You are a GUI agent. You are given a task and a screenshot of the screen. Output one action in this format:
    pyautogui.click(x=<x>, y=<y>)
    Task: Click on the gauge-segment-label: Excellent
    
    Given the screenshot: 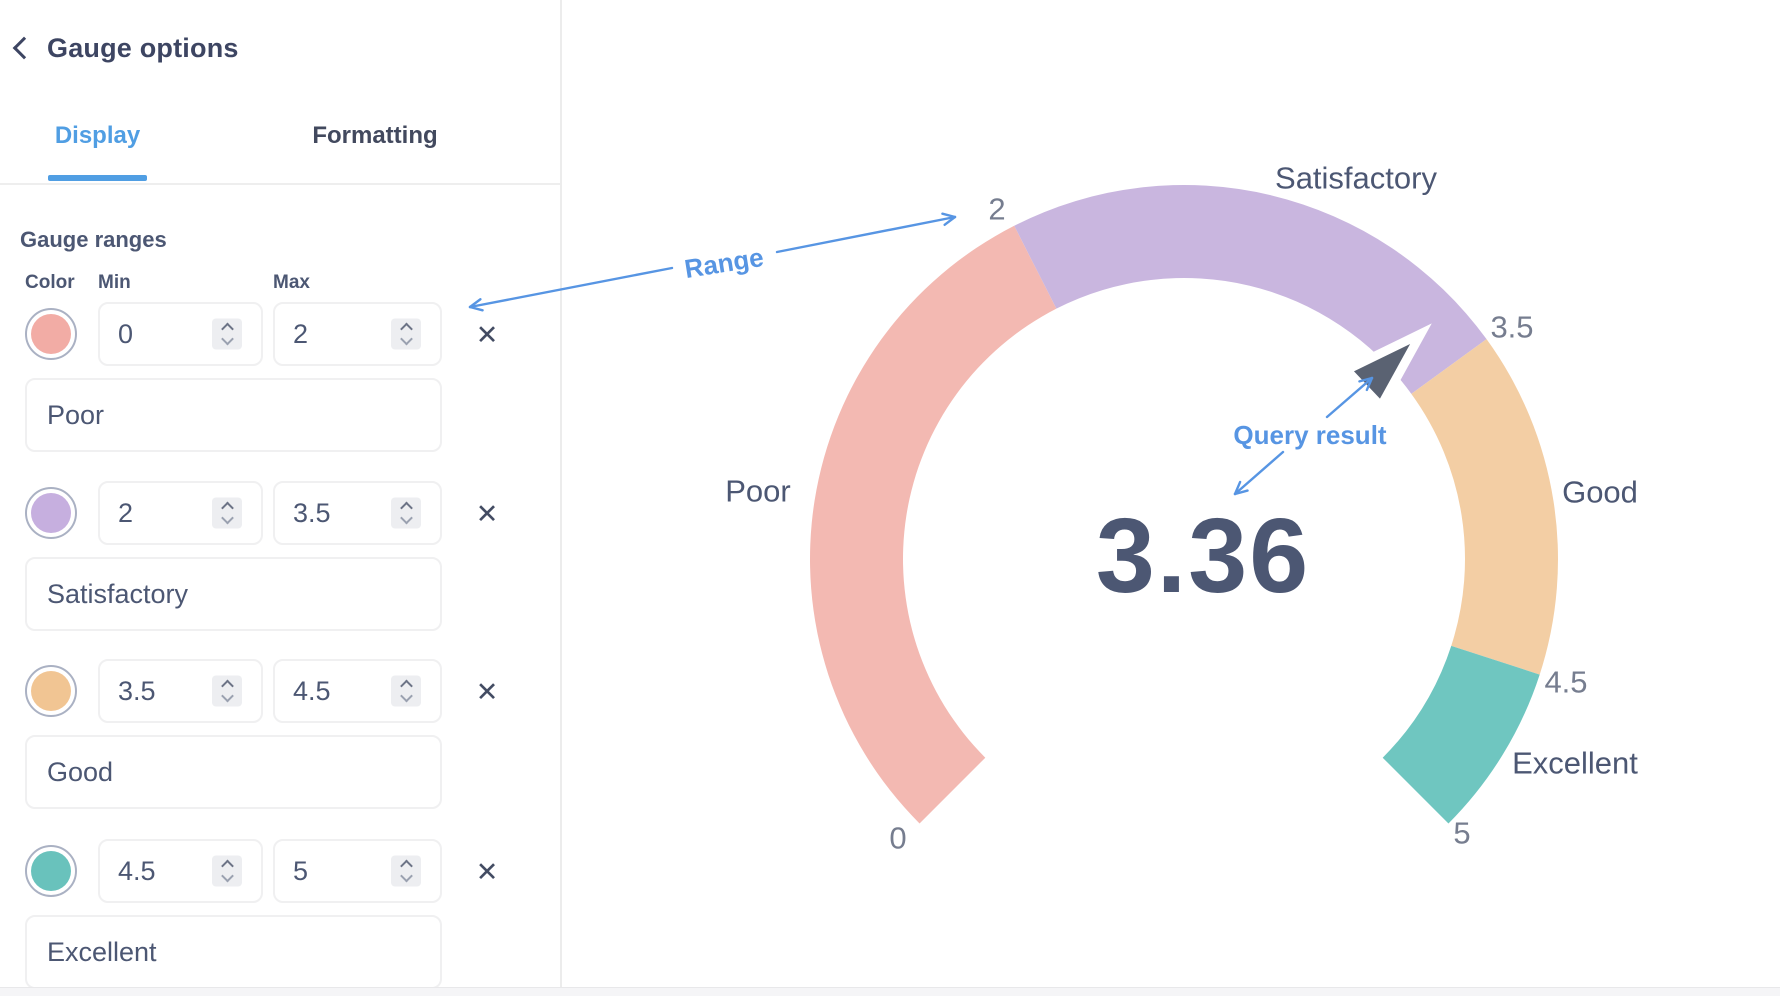 What is the action you would take?
    pyautogui.click(x=1575, y=763)
    